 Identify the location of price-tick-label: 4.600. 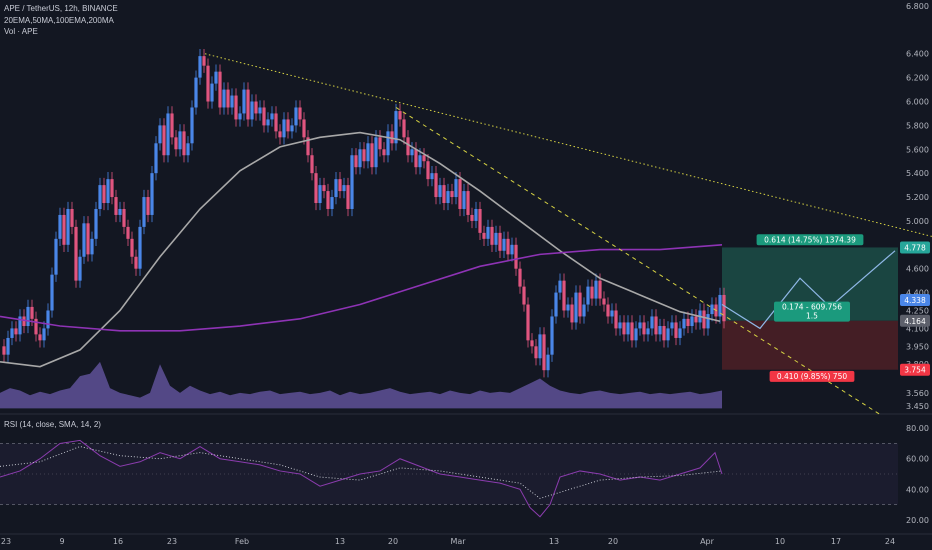
(917, 269).